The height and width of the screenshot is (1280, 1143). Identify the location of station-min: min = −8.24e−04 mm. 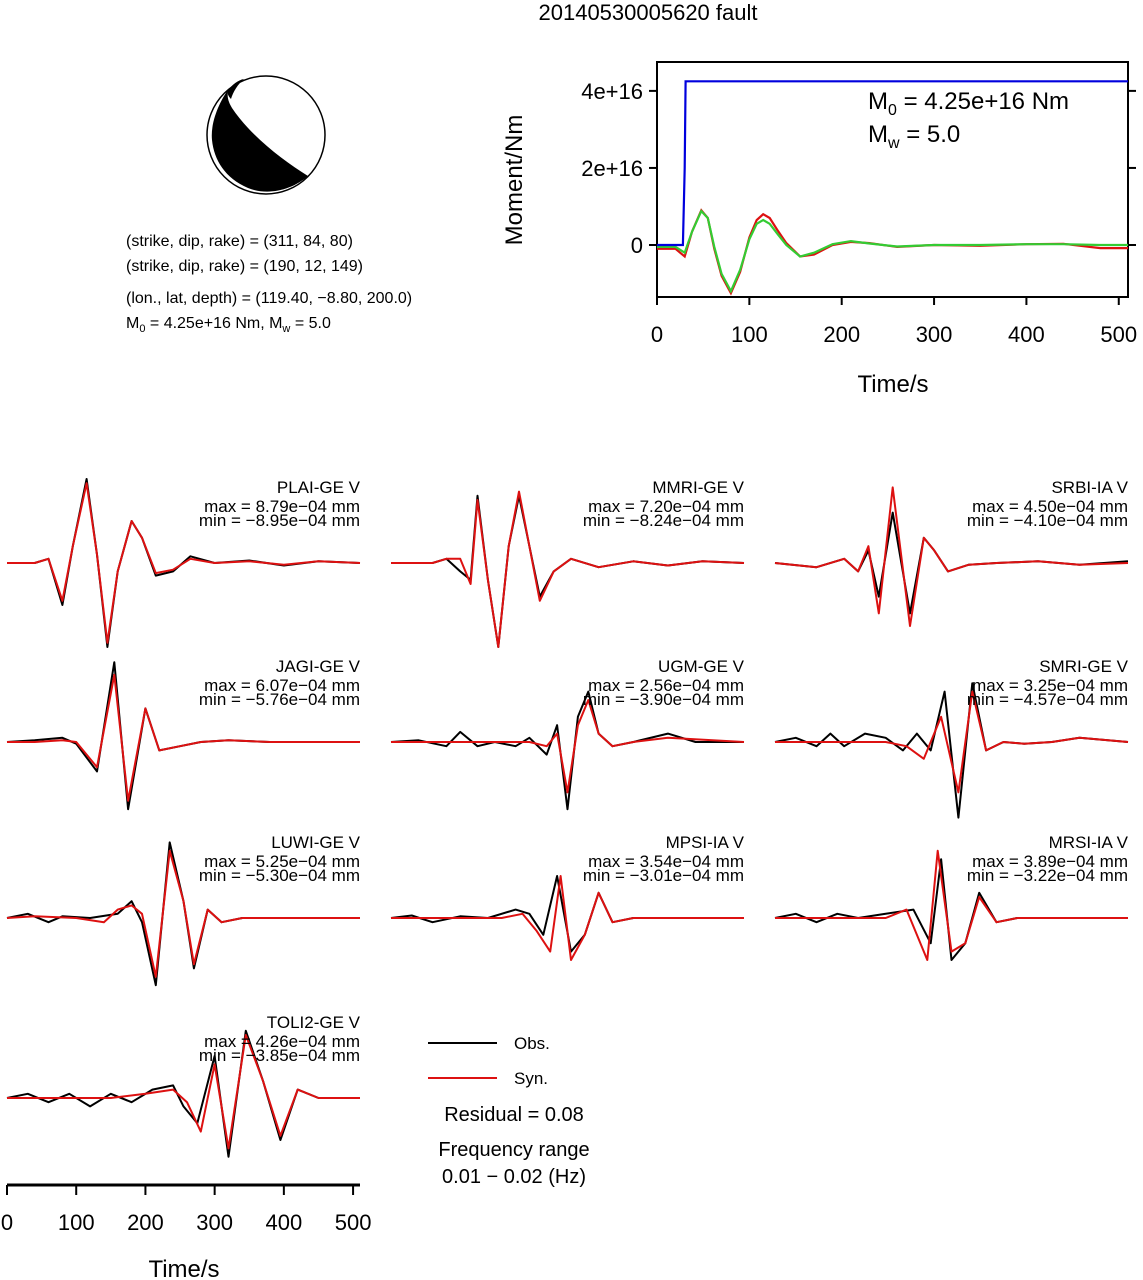
(663, 520).